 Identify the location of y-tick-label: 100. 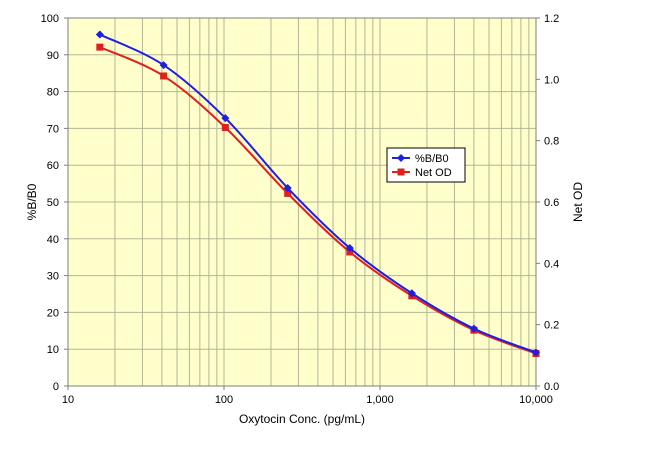
(50, 19).